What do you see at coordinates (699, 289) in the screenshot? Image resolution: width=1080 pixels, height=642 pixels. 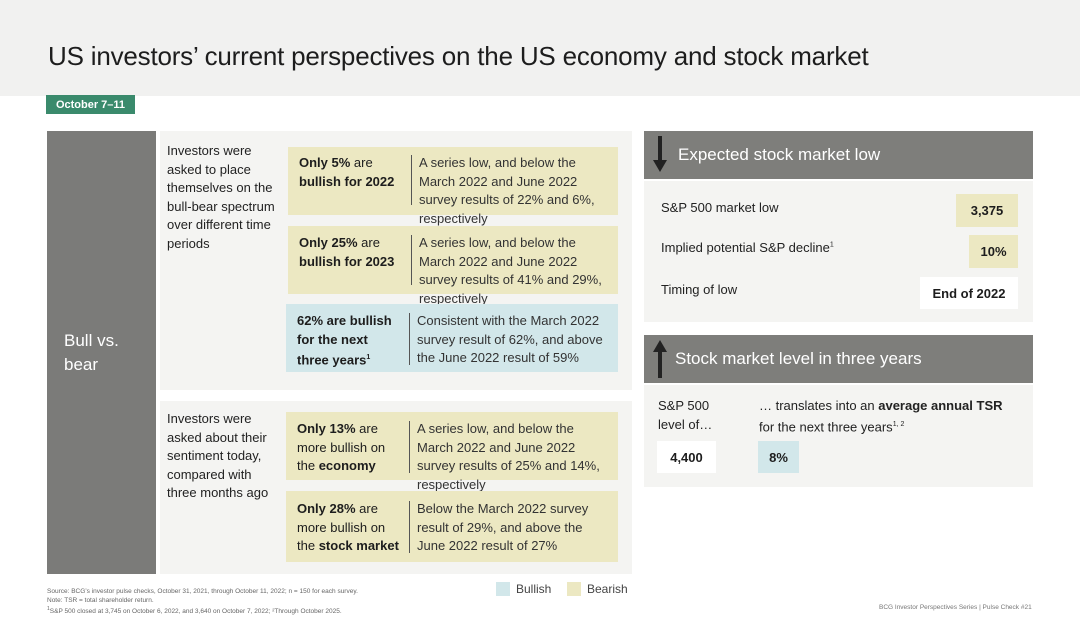 I see `timing-low-label: Timing of low` at bounding box center [699, 289].